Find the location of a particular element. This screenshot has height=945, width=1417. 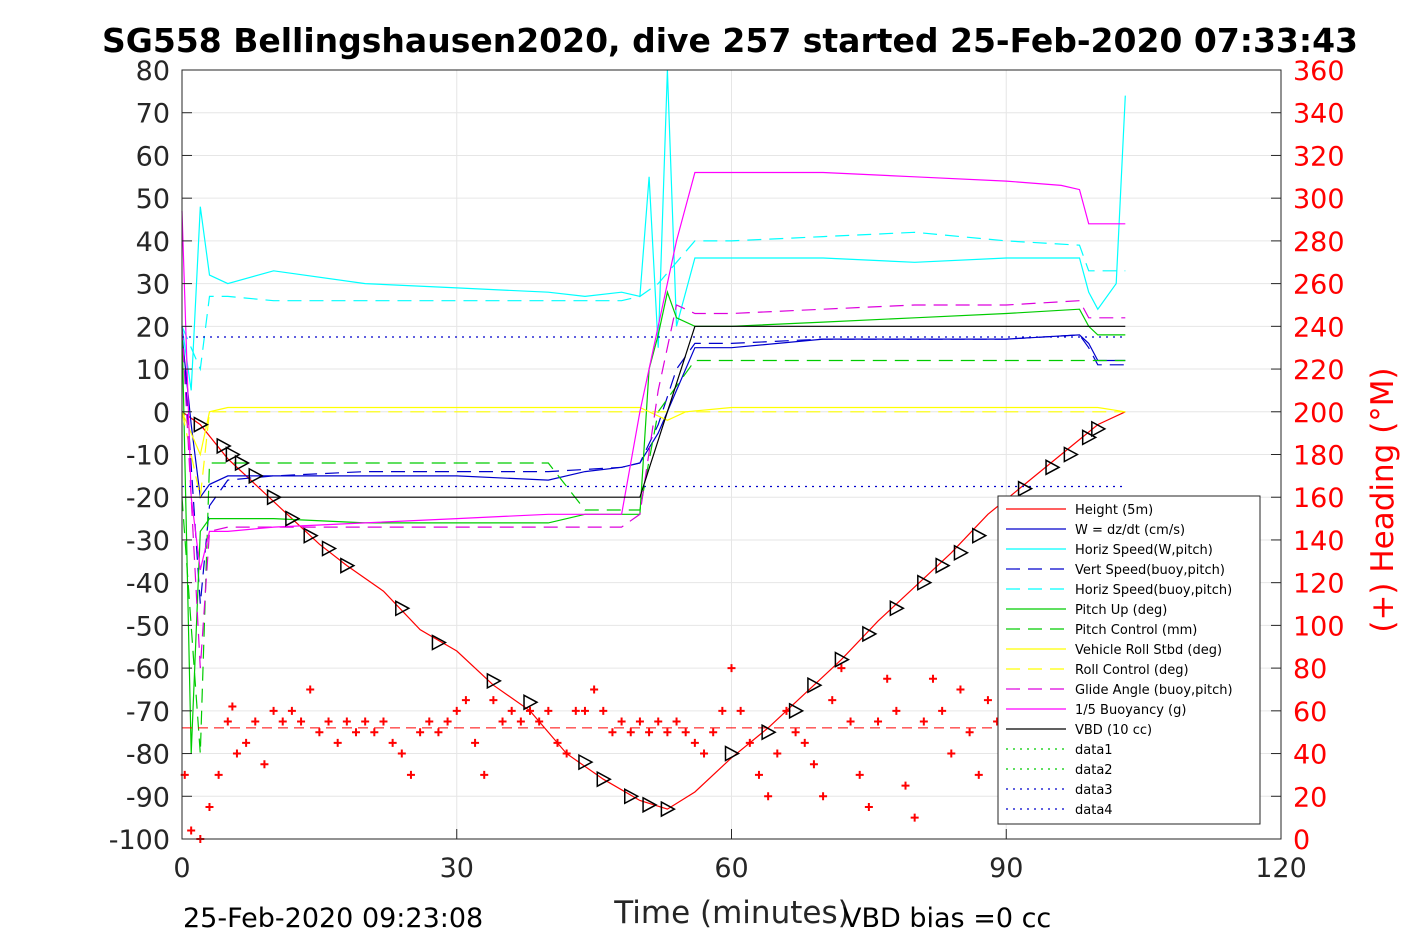

y2-tick-label: 200 is located at coordinates (1319, 413).